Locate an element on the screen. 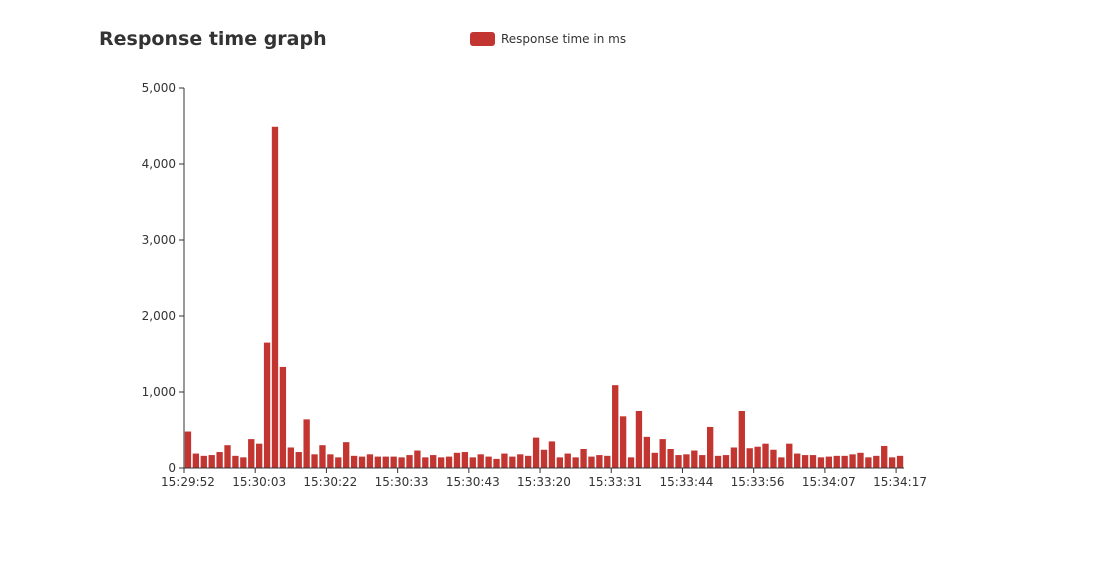 The width and height of the screenshot is (1112, 588). x-tick-label: 15:33:56 is located at coordinates (758, 482).